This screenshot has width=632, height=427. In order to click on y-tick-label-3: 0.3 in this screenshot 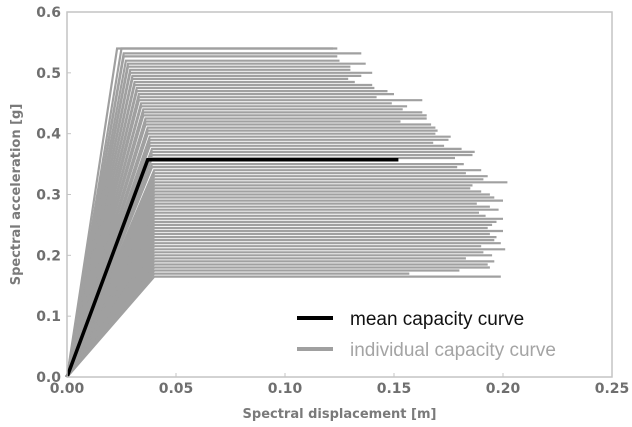, I will do `click(48, 196)`.